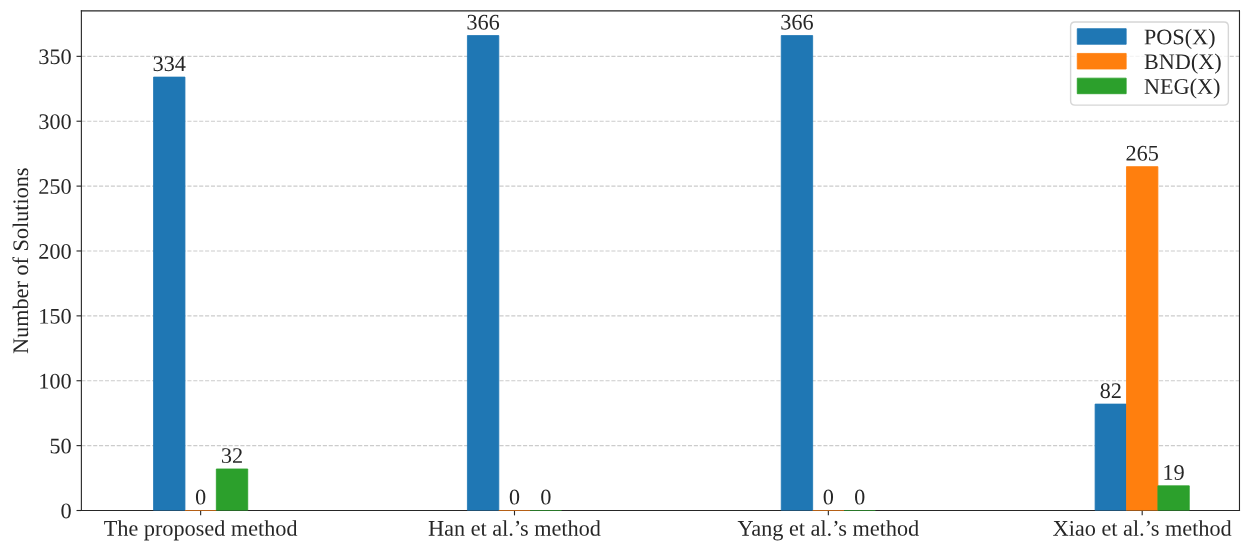  Describe the element at coordinates (1142, 528) in the screenshot. I see `x-tick-label: Xiao et al.’s method` at that location.